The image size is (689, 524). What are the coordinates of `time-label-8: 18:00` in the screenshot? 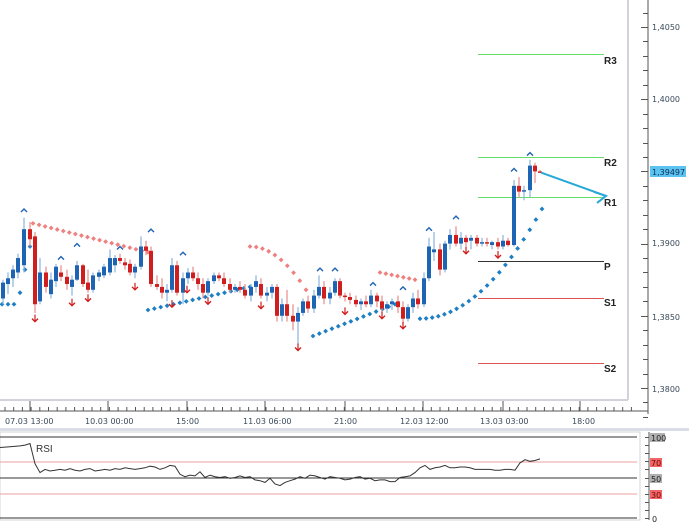 It's located at (583, 421).